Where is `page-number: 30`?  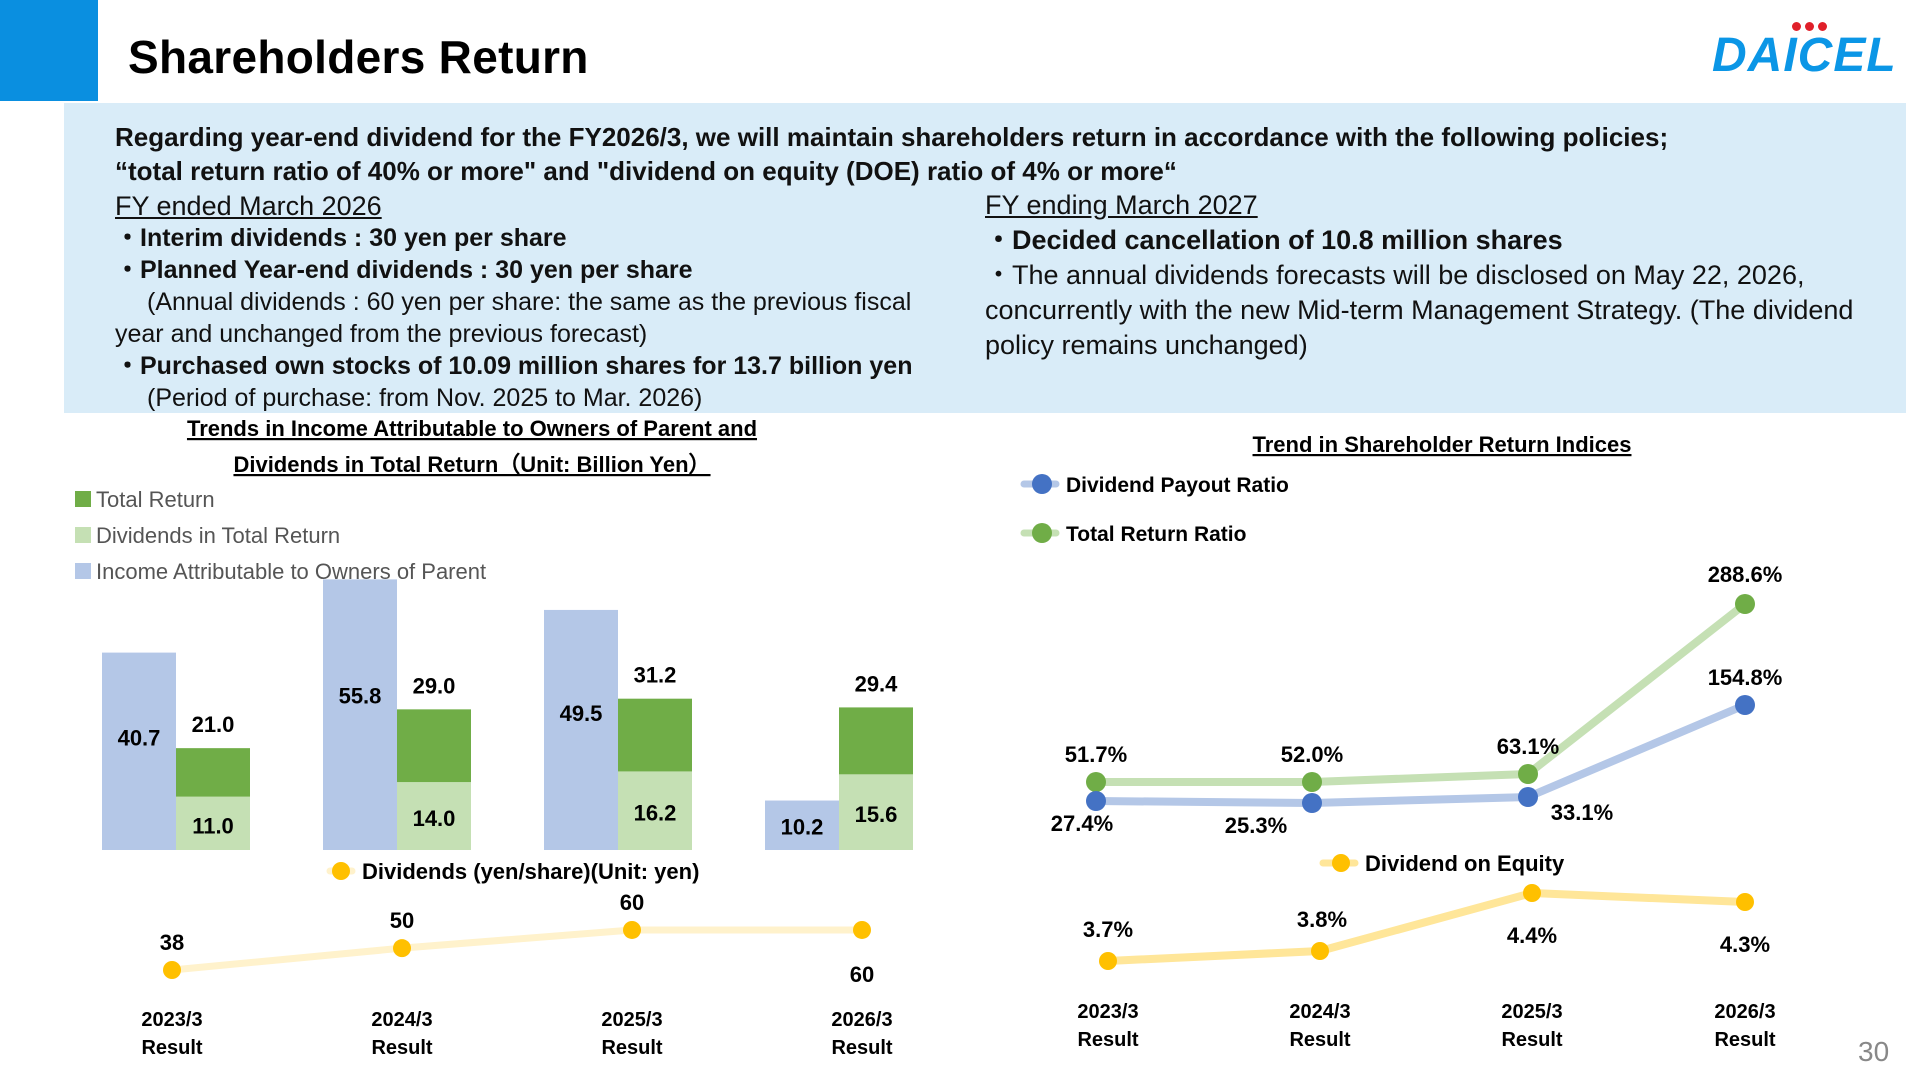
page-number: 30 is located at coordinates (1874, 1051).